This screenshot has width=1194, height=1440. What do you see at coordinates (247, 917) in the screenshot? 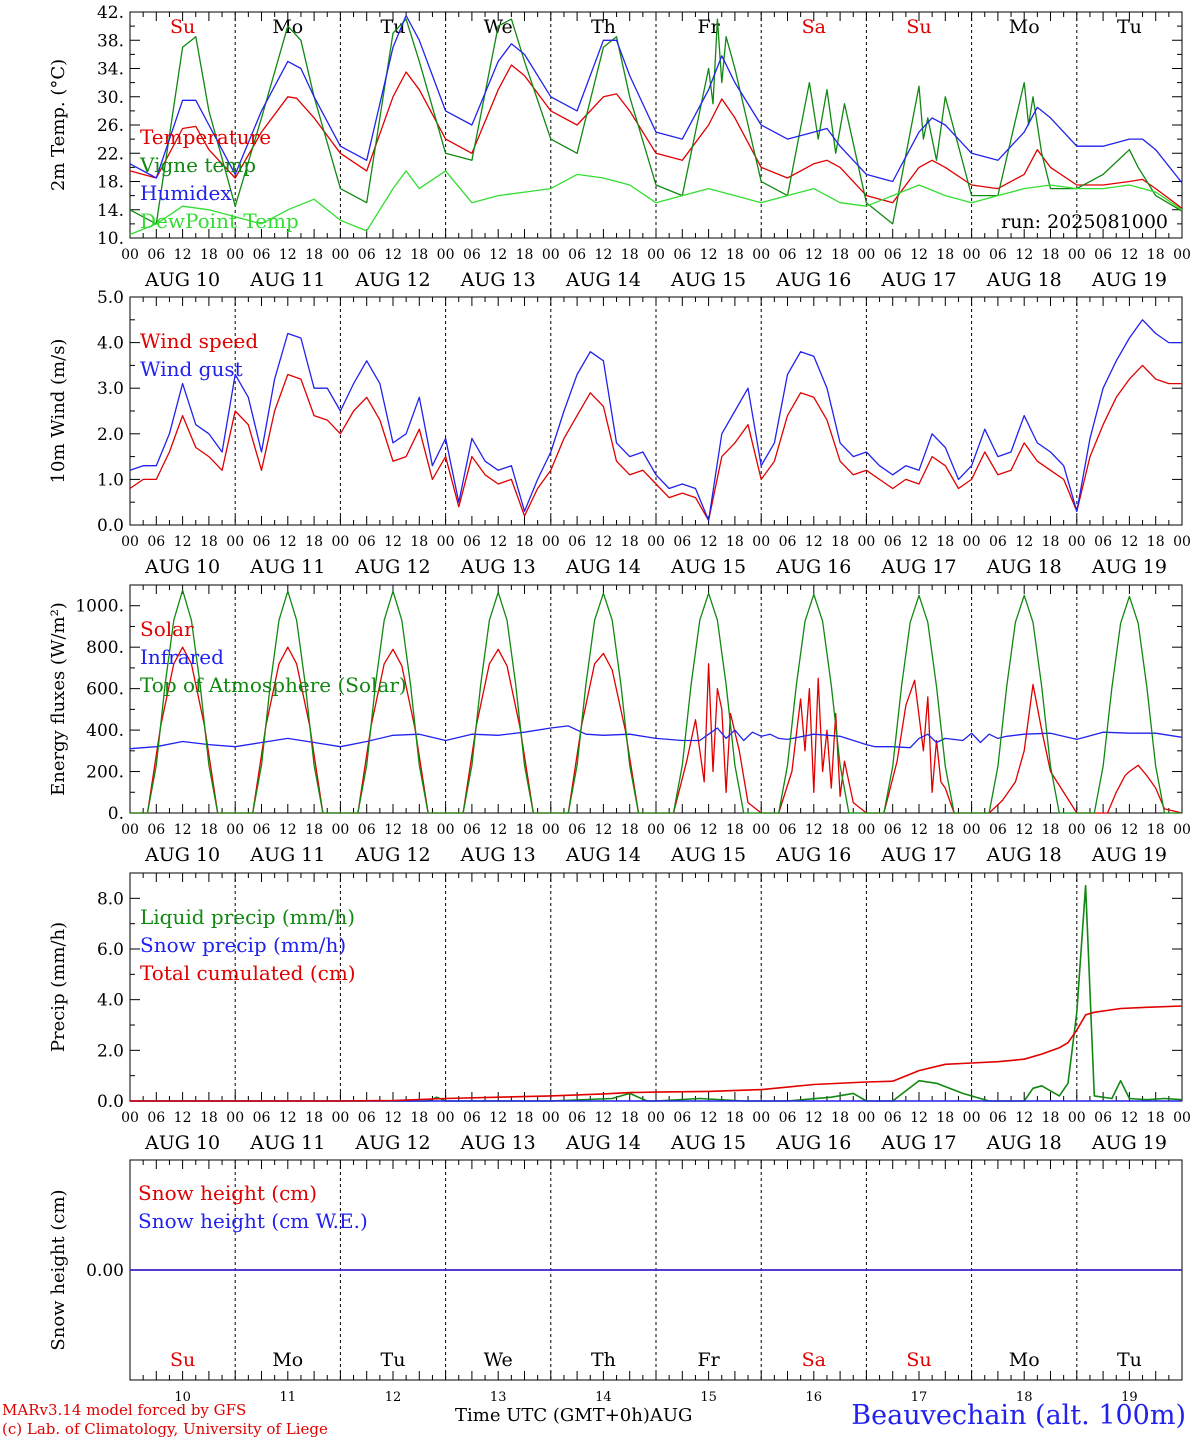
I see `legend-entry: Liquid precip (mm/h)` at bounding box center [247, 917].